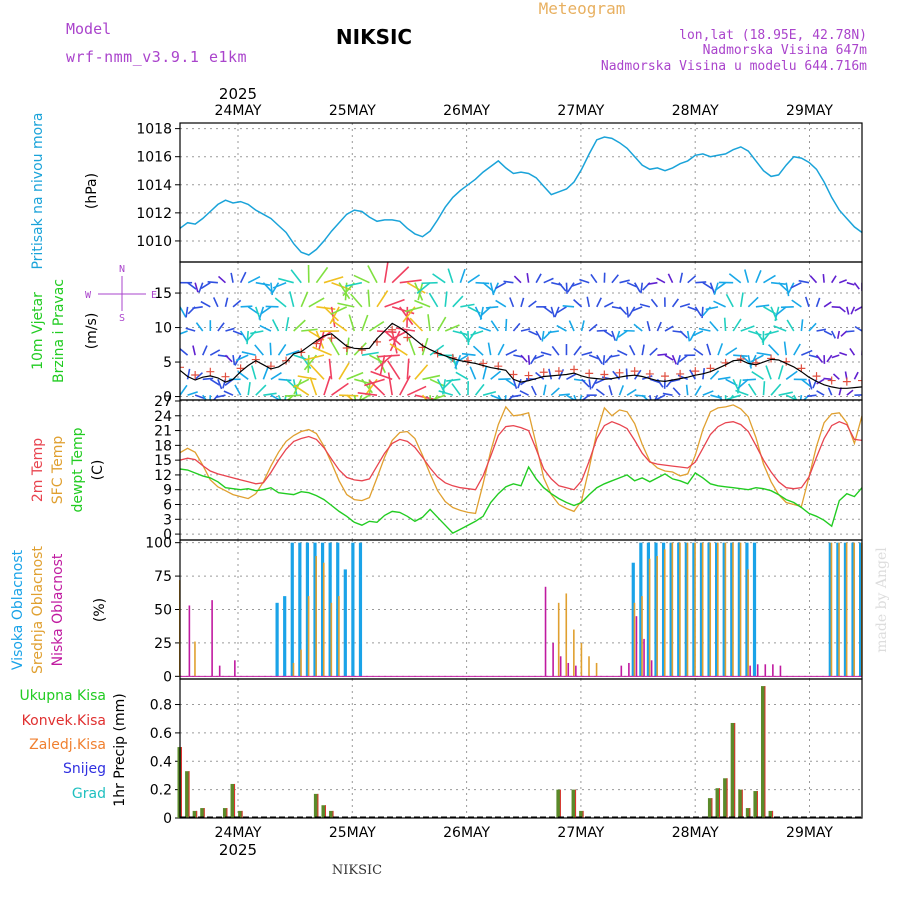 This screenshot has width=900, height=900. I want to click on y-tick-label: 21, so click(163, 432).